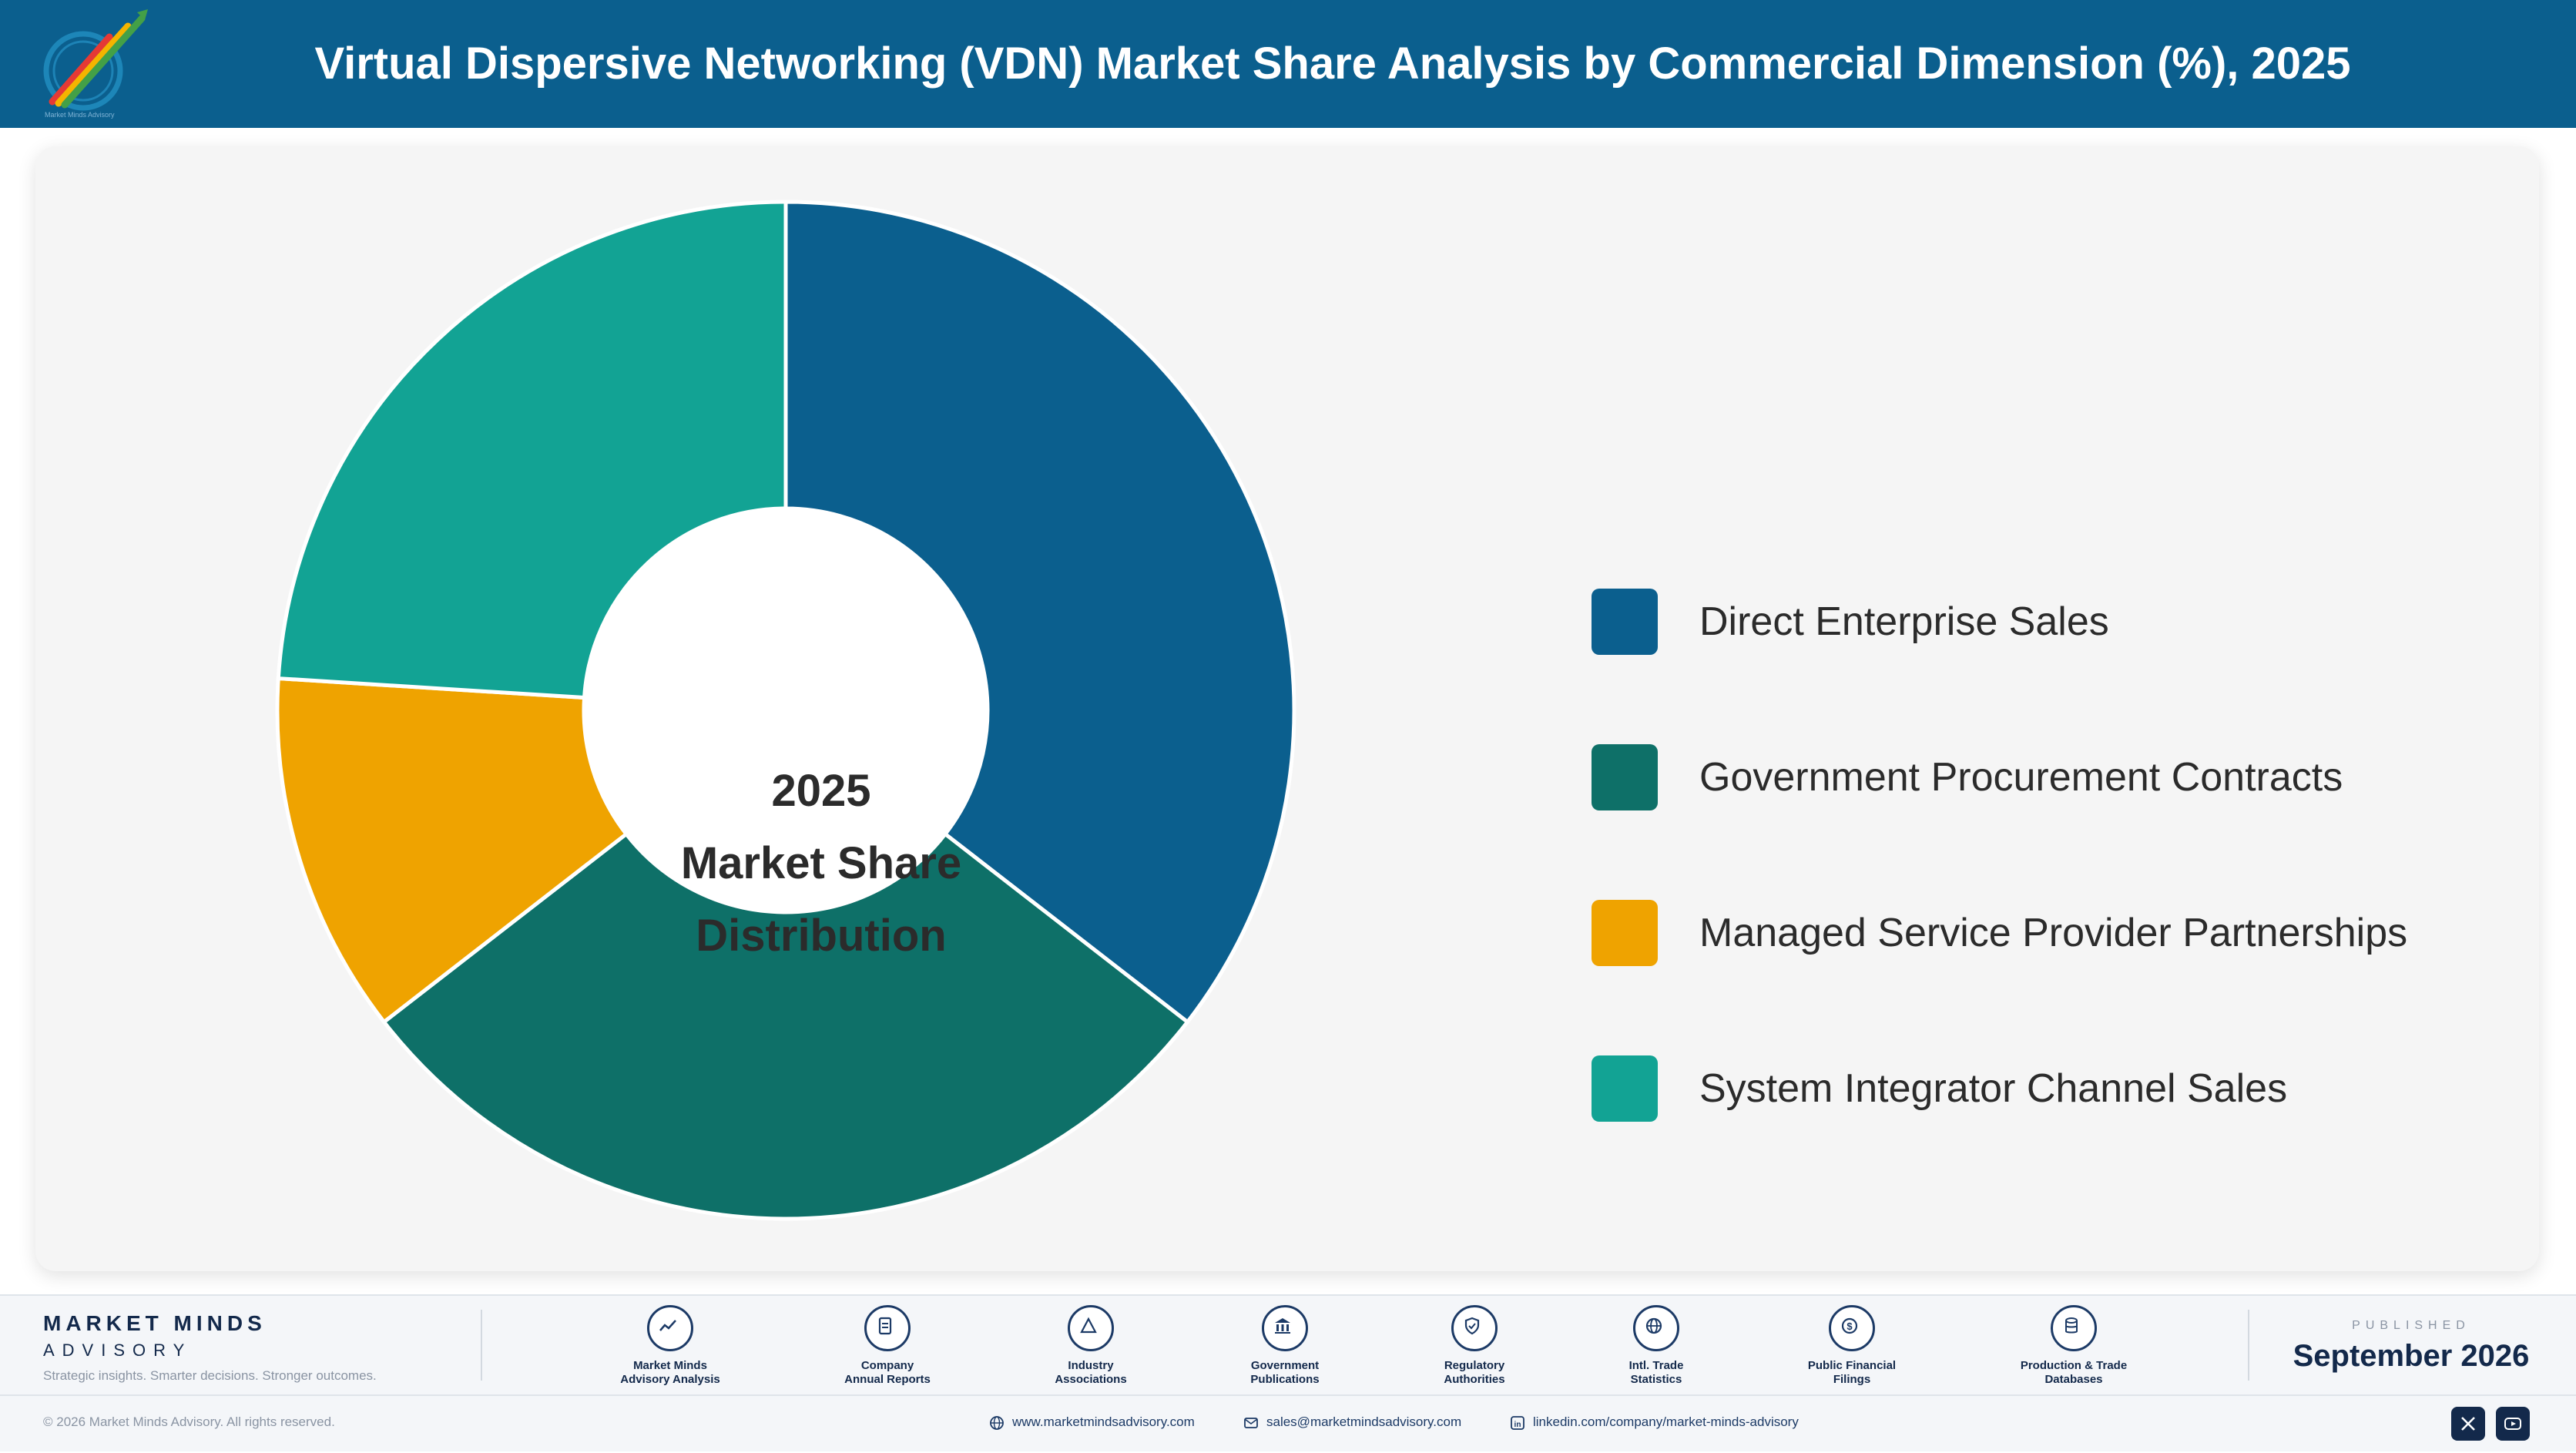 This screenshot has width=2576, height=1453. What do you see at coordinates (2021, 777) in the screenshot?
I see `legend-label: Government Procurement Contracts` at bounding box center [2021, 777].